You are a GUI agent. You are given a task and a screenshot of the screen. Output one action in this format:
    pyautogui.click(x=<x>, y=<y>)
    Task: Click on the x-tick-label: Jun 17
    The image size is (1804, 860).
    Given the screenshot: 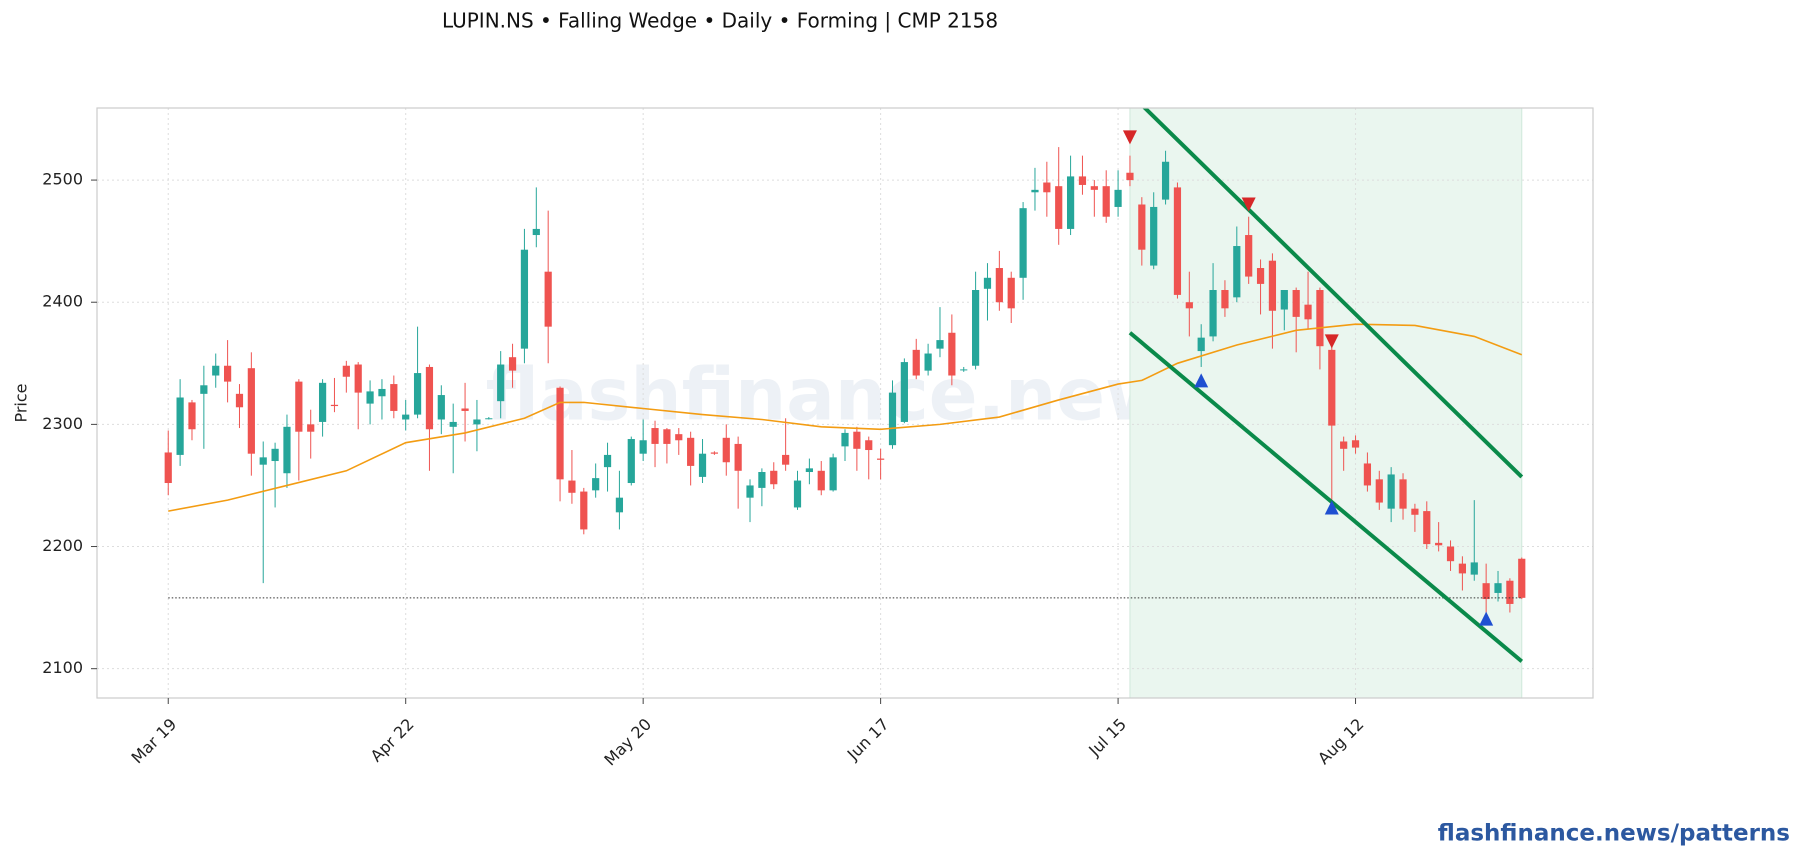 What is the action you would take?
    pyautogui.click(x=868, y=740)
    